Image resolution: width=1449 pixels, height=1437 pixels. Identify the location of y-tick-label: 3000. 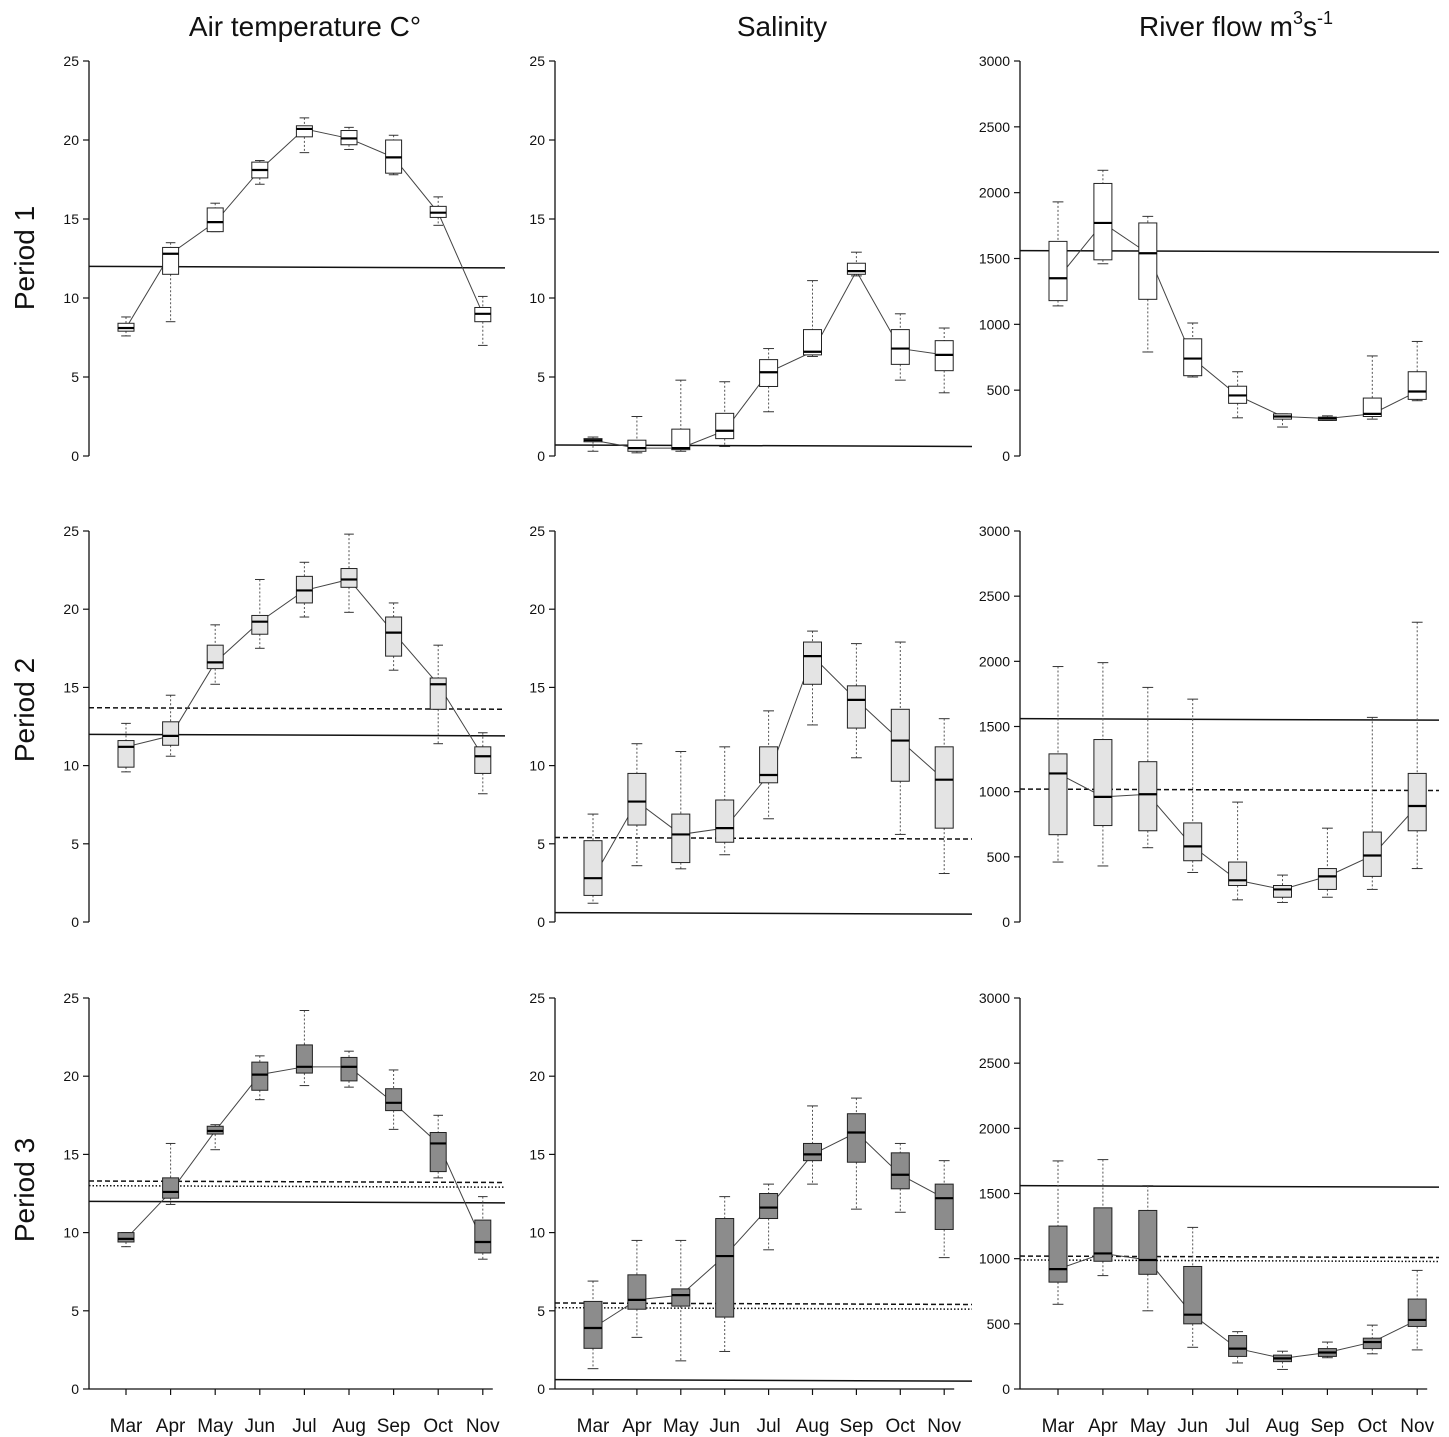
(994, 61).